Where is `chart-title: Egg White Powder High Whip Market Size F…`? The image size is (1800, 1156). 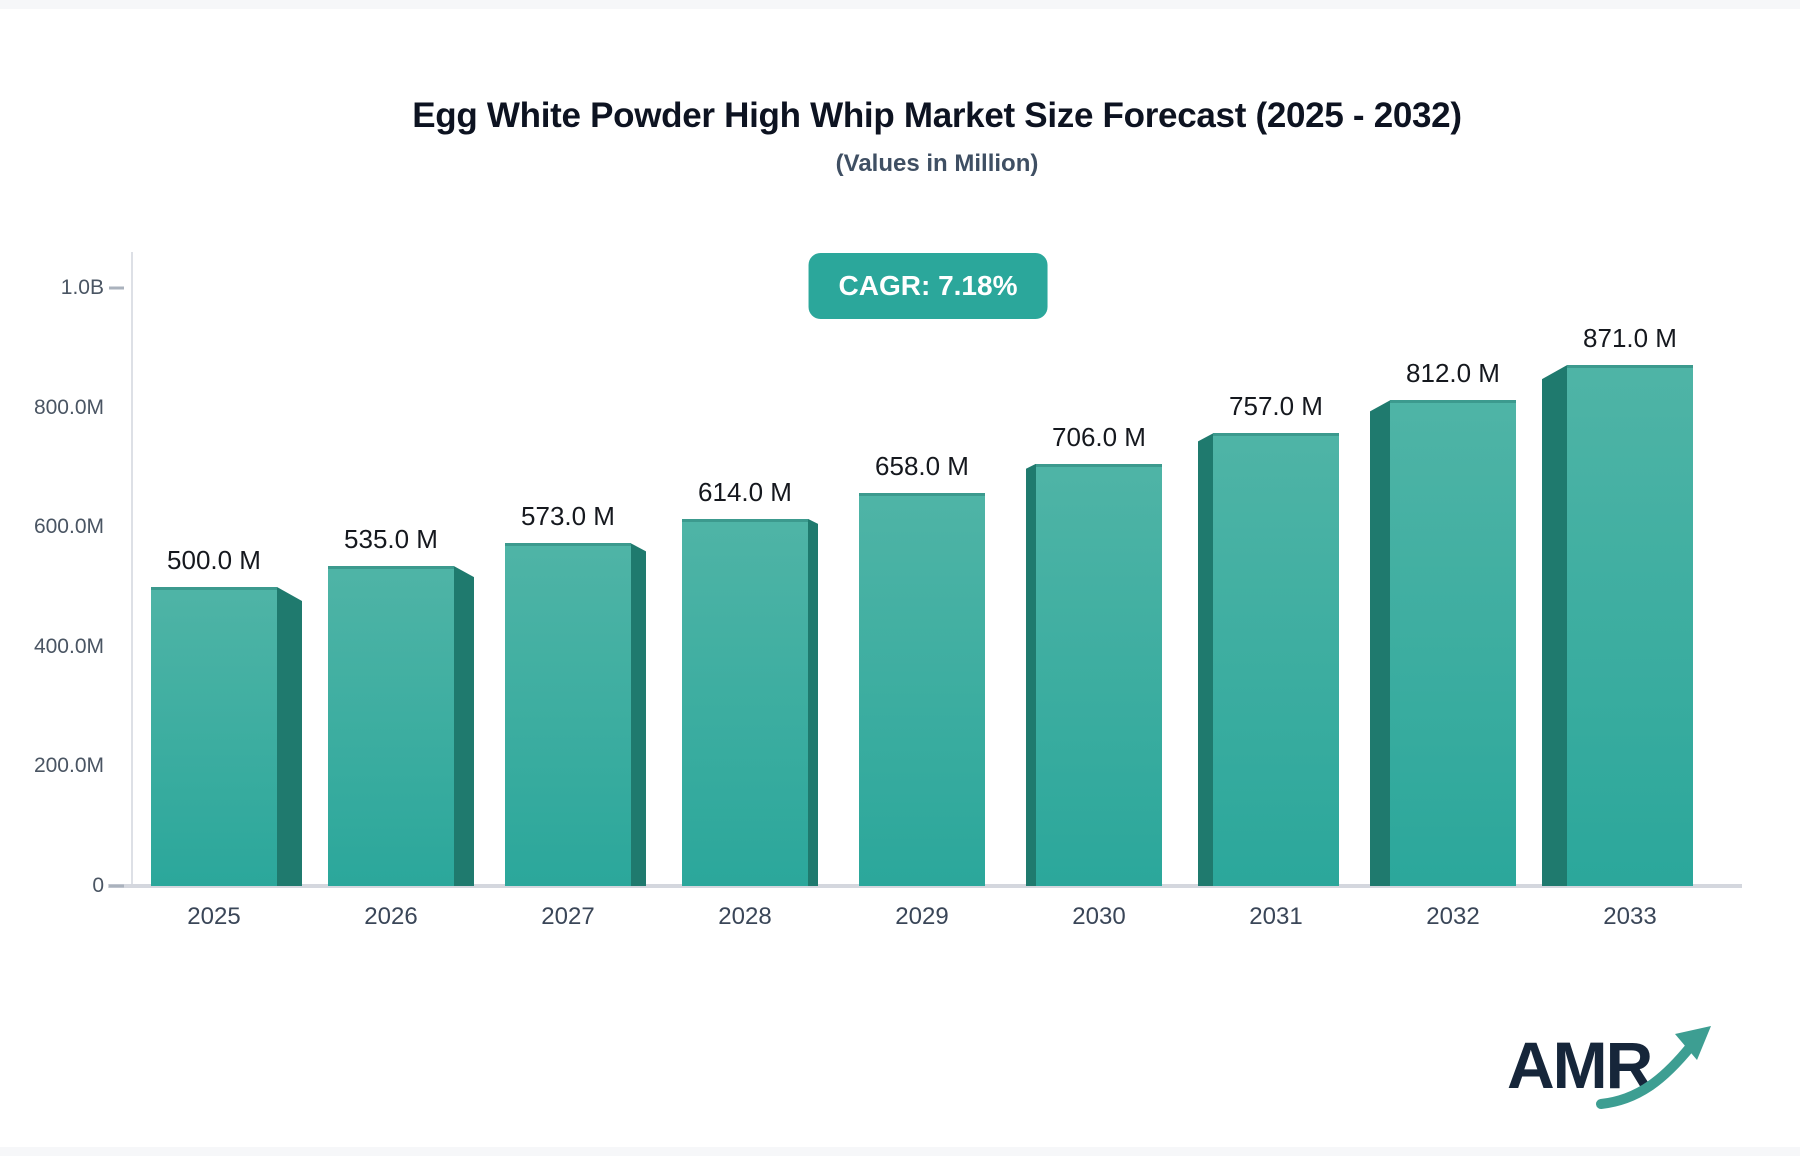
chart-title: Egg White Powder High Whip Market Size F… is located at coordinates (937, 115).